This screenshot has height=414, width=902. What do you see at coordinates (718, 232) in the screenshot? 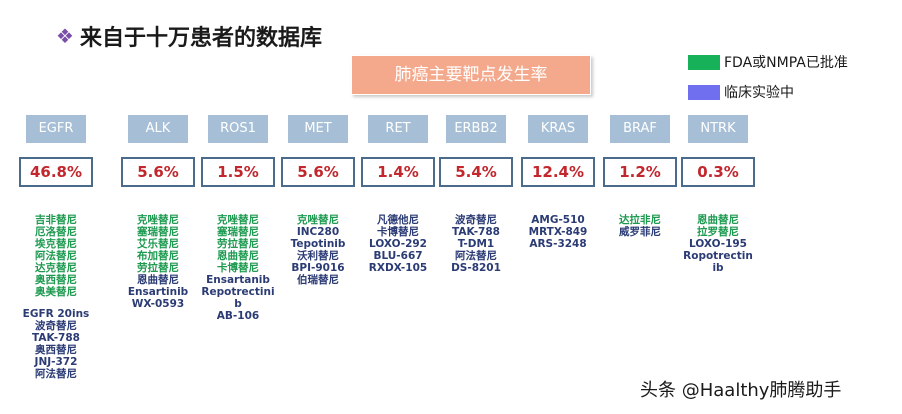
I see `drug-name-approved: 拉罗替尼` at bounding box center [718, 232].